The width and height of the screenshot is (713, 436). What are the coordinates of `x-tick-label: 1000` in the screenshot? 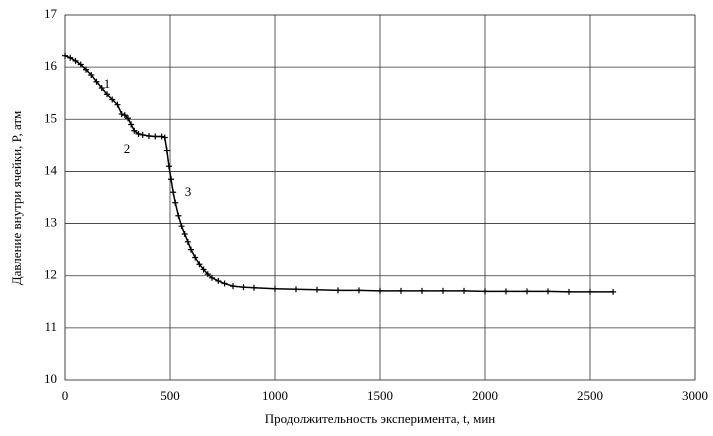 It's located at (275, 395).